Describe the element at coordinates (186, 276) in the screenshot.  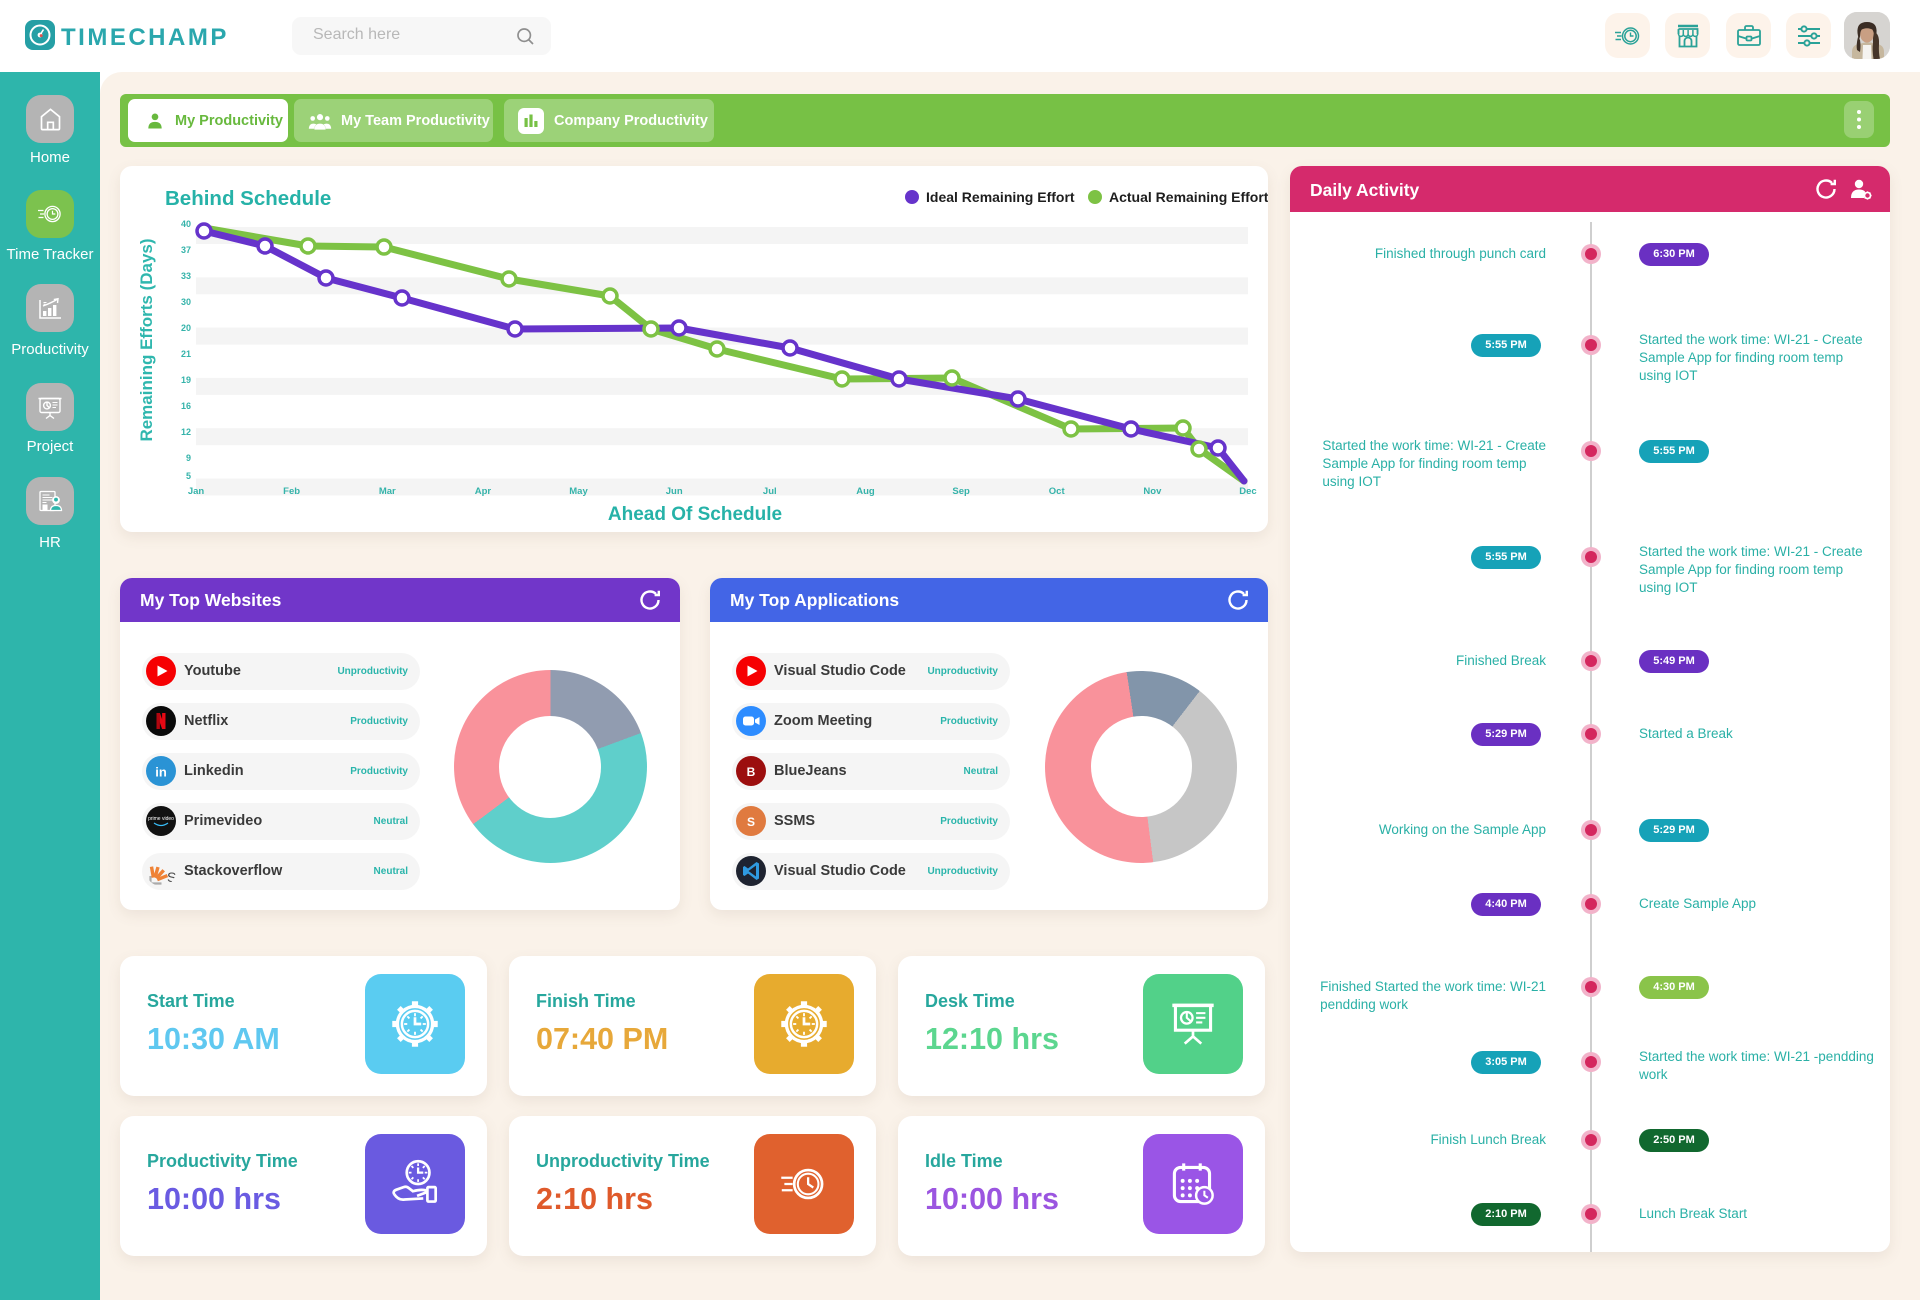
I see `svg-text: 33` at that location.